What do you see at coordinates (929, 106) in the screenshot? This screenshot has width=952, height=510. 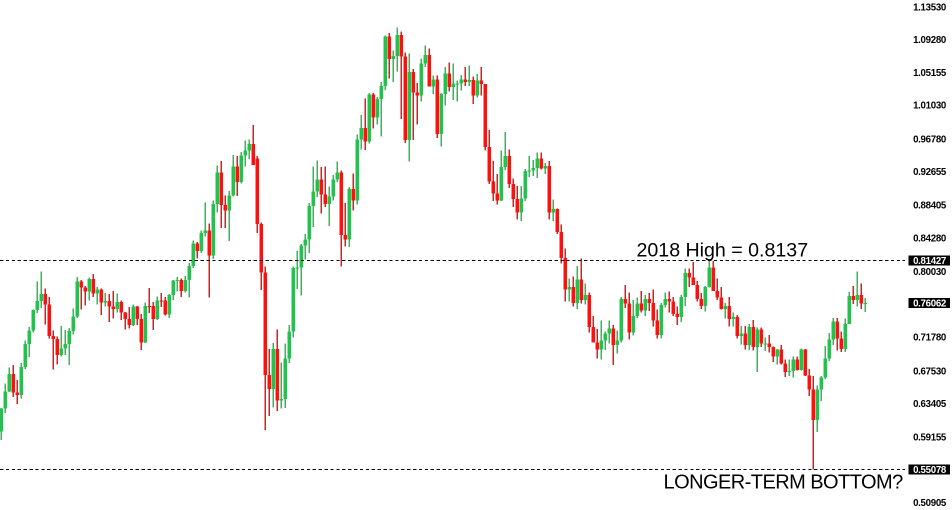 I see `svg-text: 1.01030` at bounding box center [929, 106].